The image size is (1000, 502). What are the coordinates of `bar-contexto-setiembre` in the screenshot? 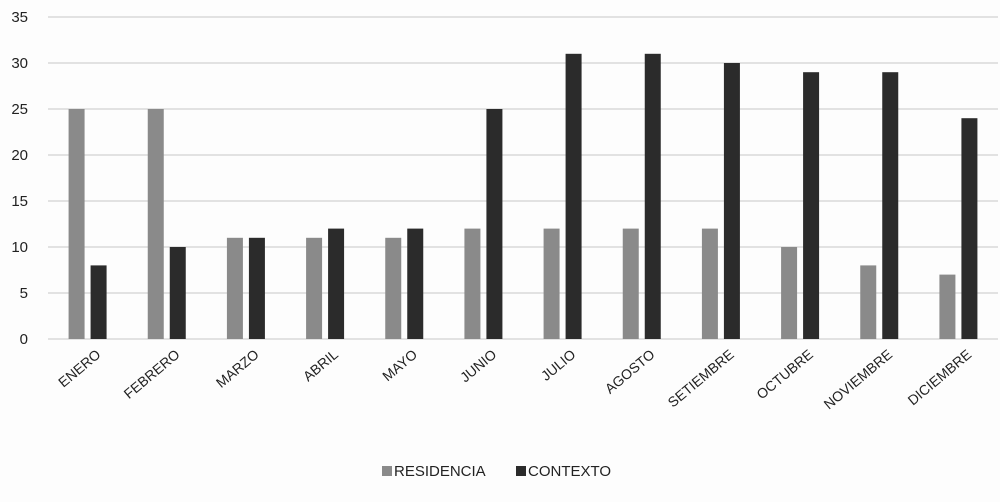 It's located at (731, 201).